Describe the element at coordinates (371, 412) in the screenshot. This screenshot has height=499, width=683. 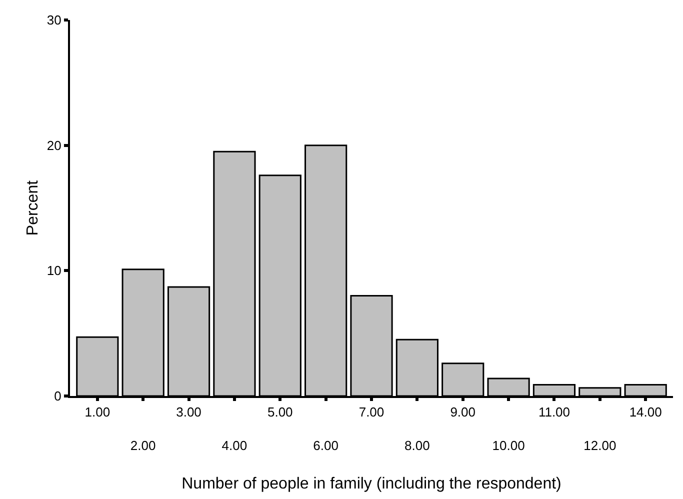
I see `x-tick-label: 7.00` at that location.